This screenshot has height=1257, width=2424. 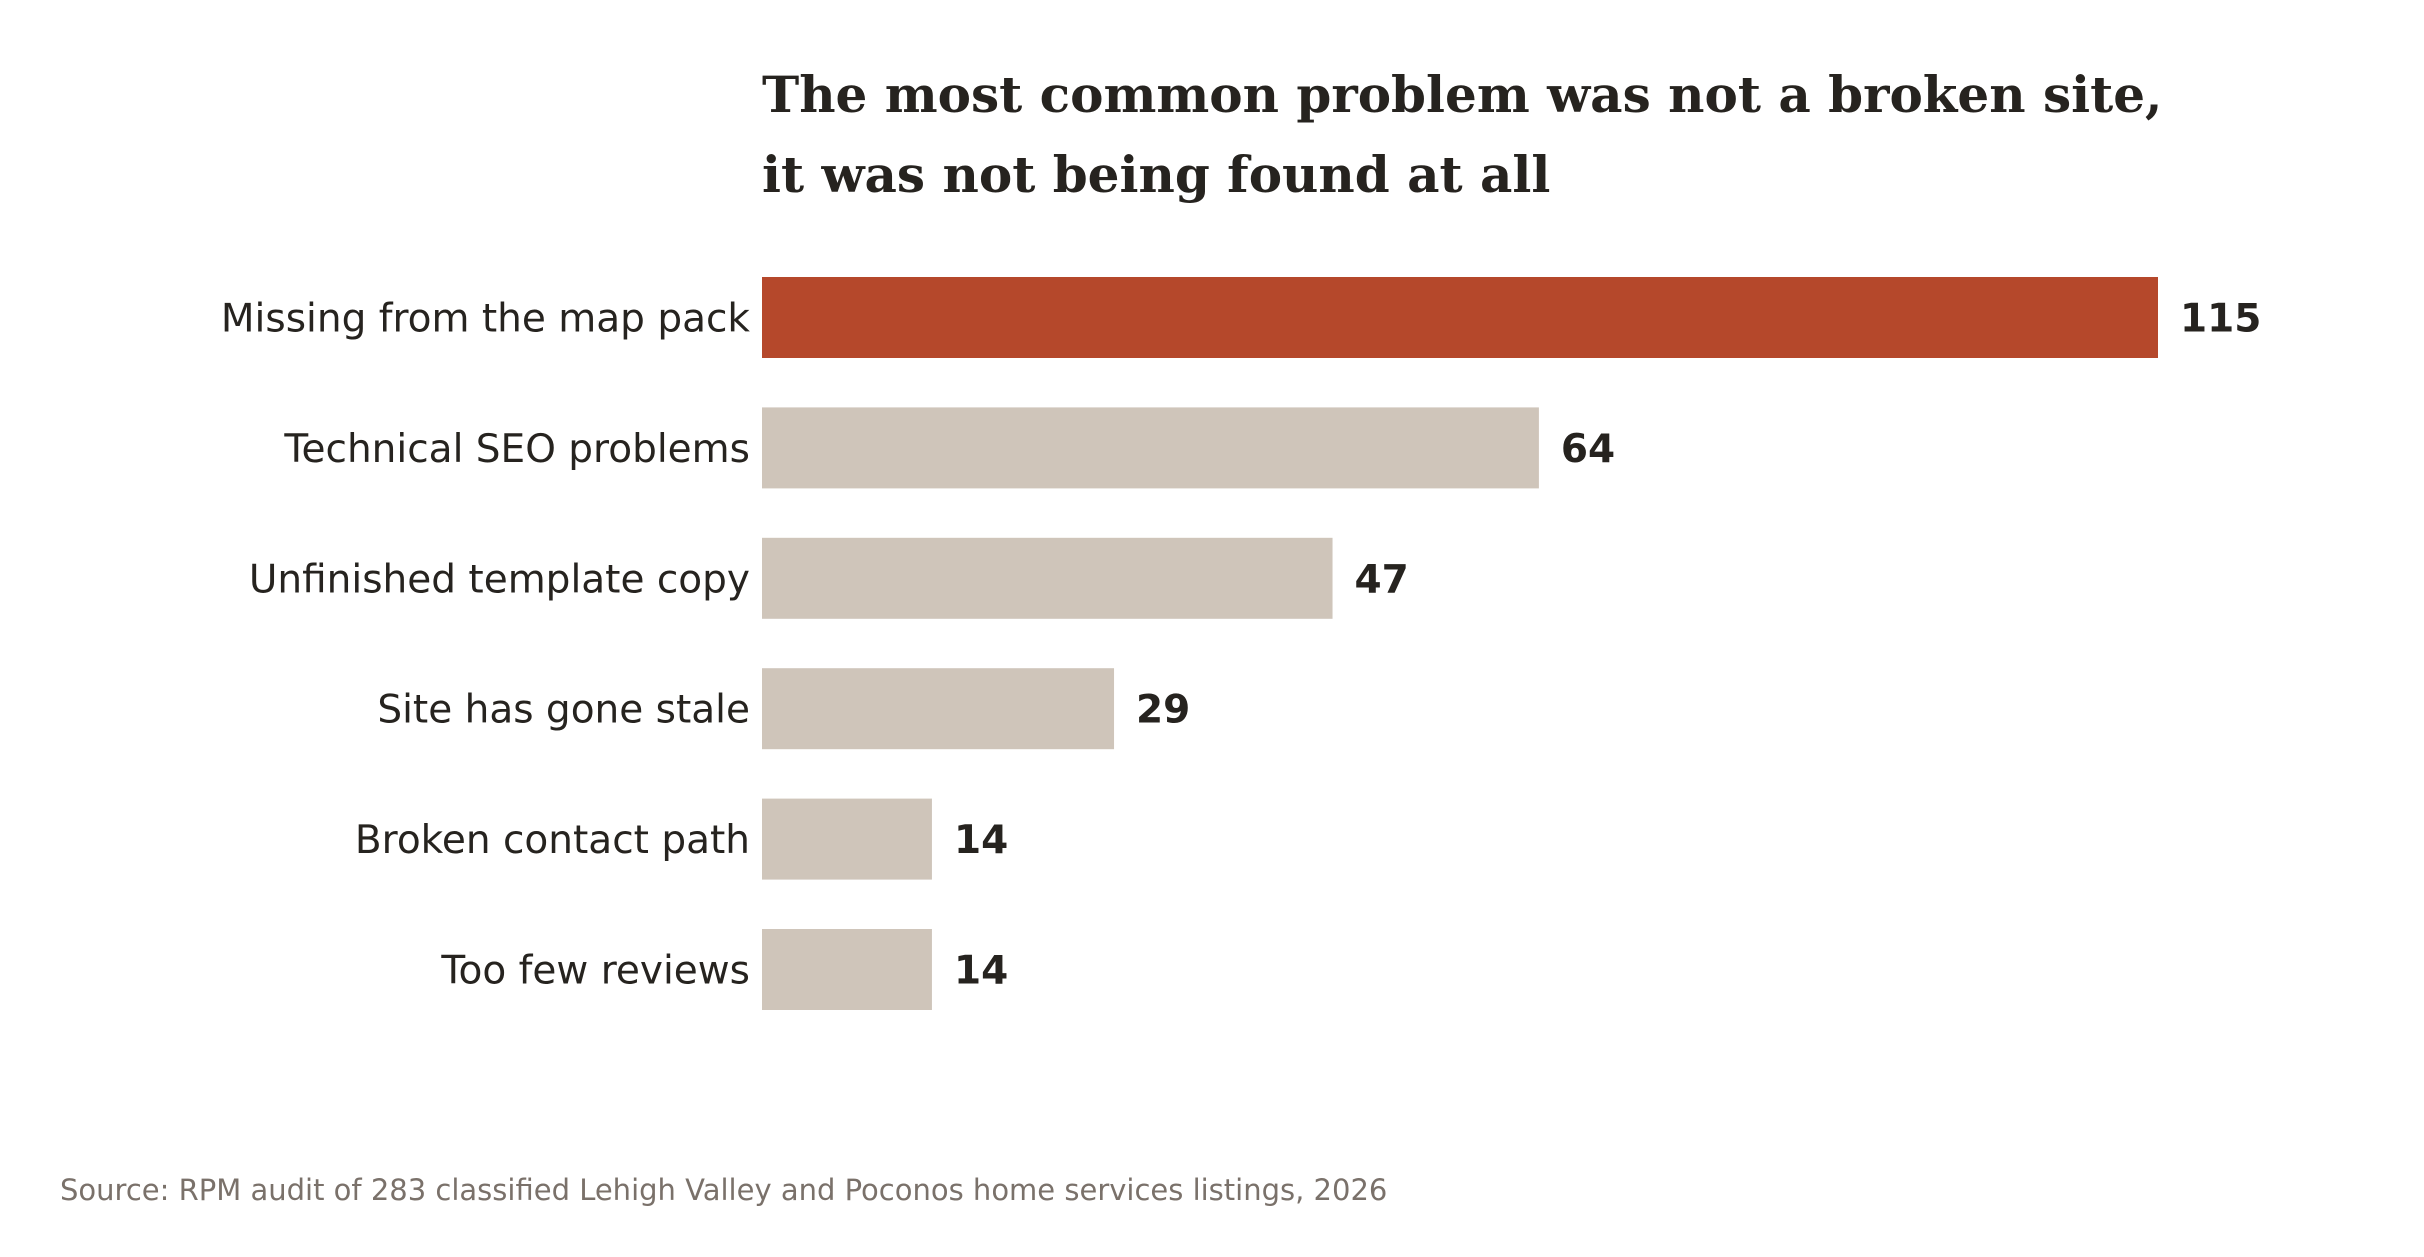 I want to click on value-label-missing-from-the-map-pack: 115, so click(x=2220, y=319).